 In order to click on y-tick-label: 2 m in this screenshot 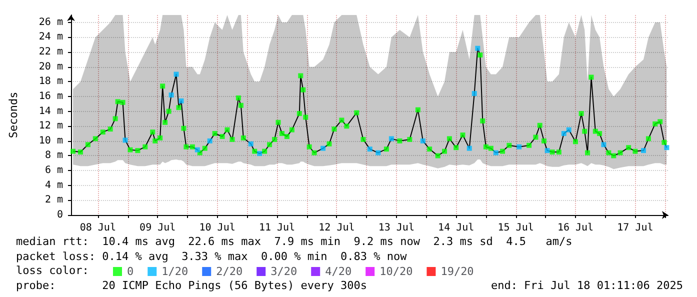, I will do `click(53, 200)`.